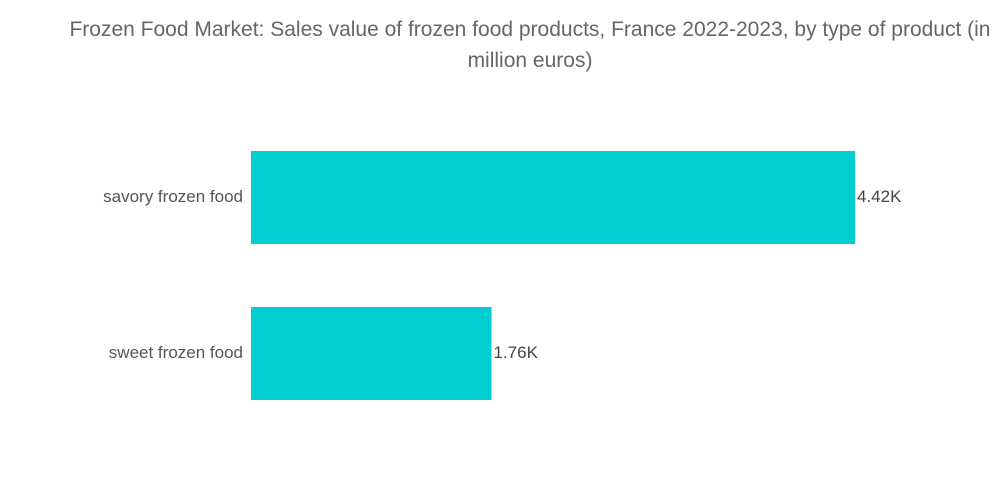 This screenshot has width=1000, height=504. Describe the element at coordinates (516, 352) in the screenshot. I see `value-label: 1.76K` at that location.